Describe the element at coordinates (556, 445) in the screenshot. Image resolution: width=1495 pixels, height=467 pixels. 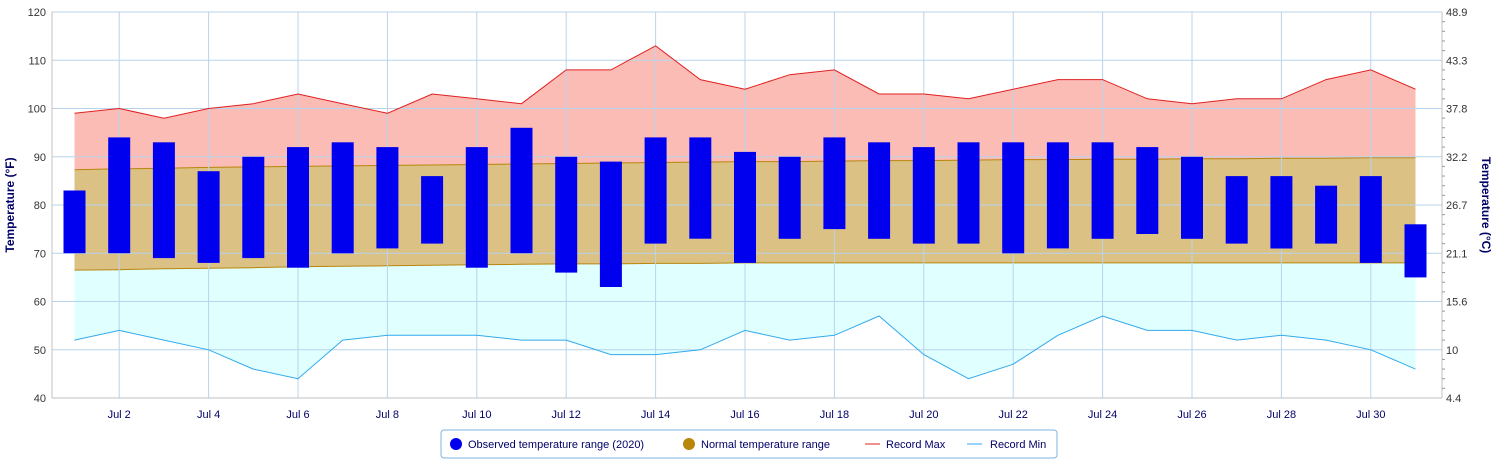
I see `legend-label-observed: Observed temperature range (2020)` at that location.